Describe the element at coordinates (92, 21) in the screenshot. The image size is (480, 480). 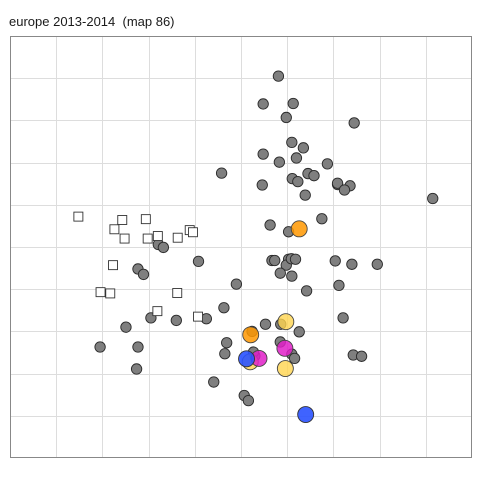
I see `chart-title: europe 2013-2014 (map 86)` at that location.